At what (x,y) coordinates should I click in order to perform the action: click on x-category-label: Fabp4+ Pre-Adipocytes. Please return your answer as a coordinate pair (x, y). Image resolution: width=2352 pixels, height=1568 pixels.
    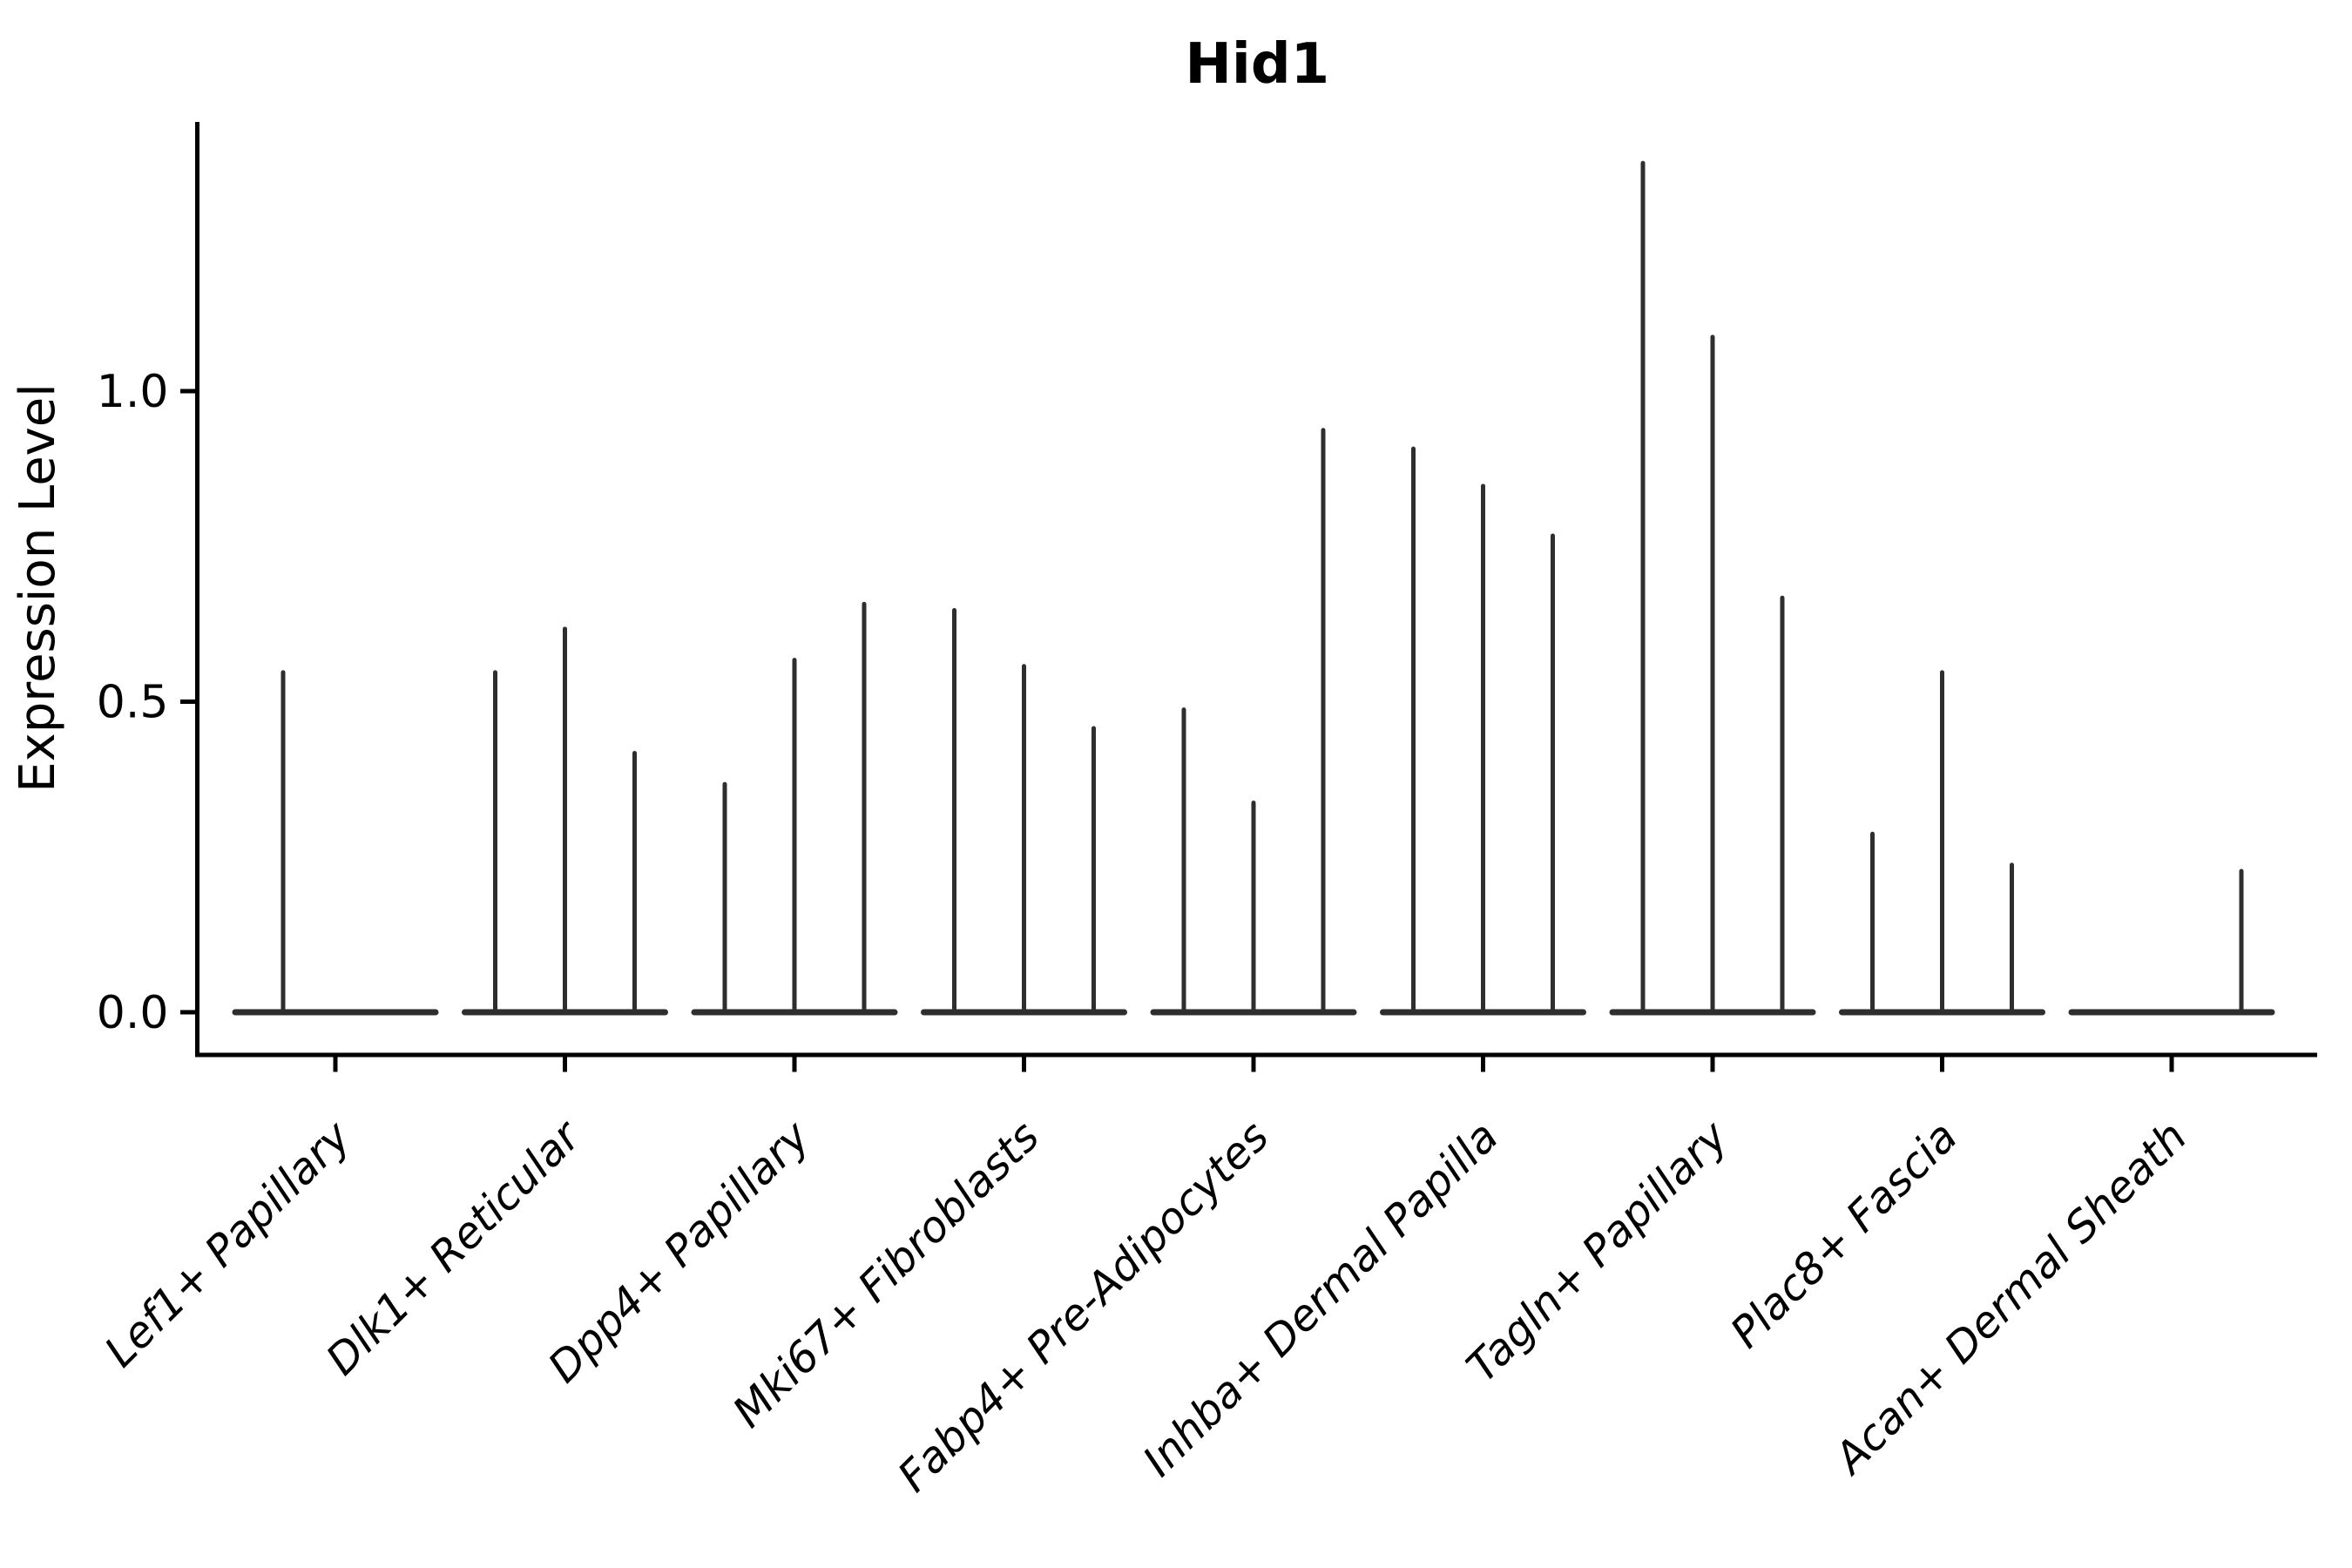
    Looking at the image, I should click on (1084, 1307).